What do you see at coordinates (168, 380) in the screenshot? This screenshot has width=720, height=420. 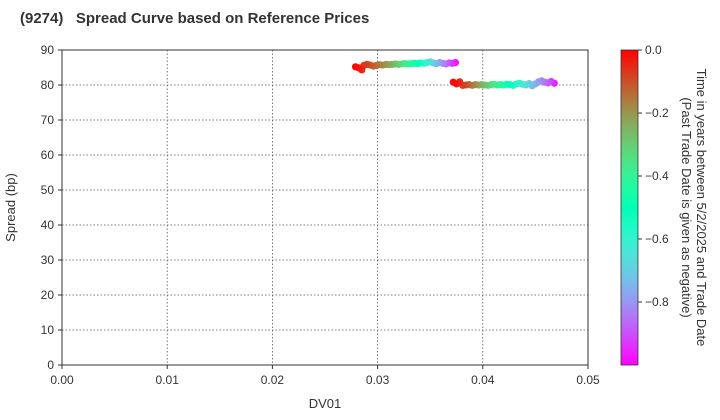 I see `x-tick-label: 0.01` at bounding box center [168, 380].